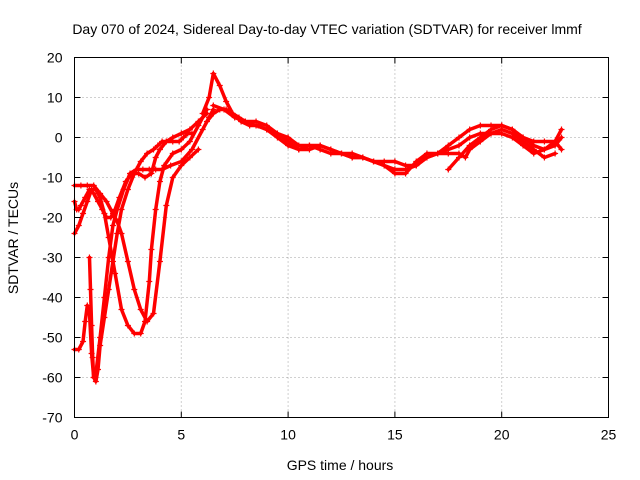  Describe the element at coordinates (505, 147) in the screenshot. I see `series-markers-track-i` at that location.